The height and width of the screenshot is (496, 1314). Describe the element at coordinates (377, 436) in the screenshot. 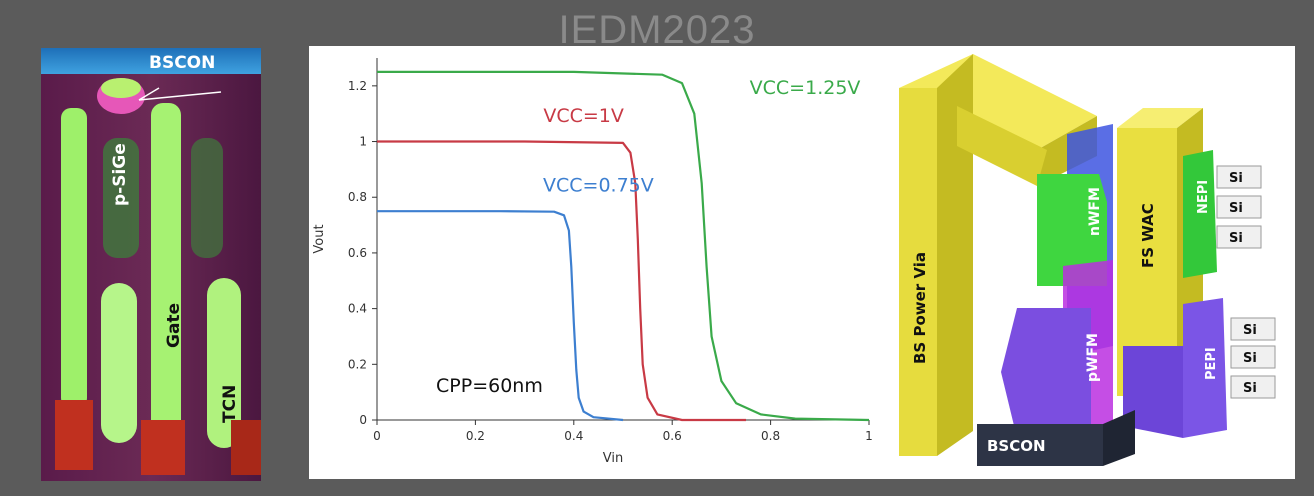

I see `x-tick-label: 0` at that location.